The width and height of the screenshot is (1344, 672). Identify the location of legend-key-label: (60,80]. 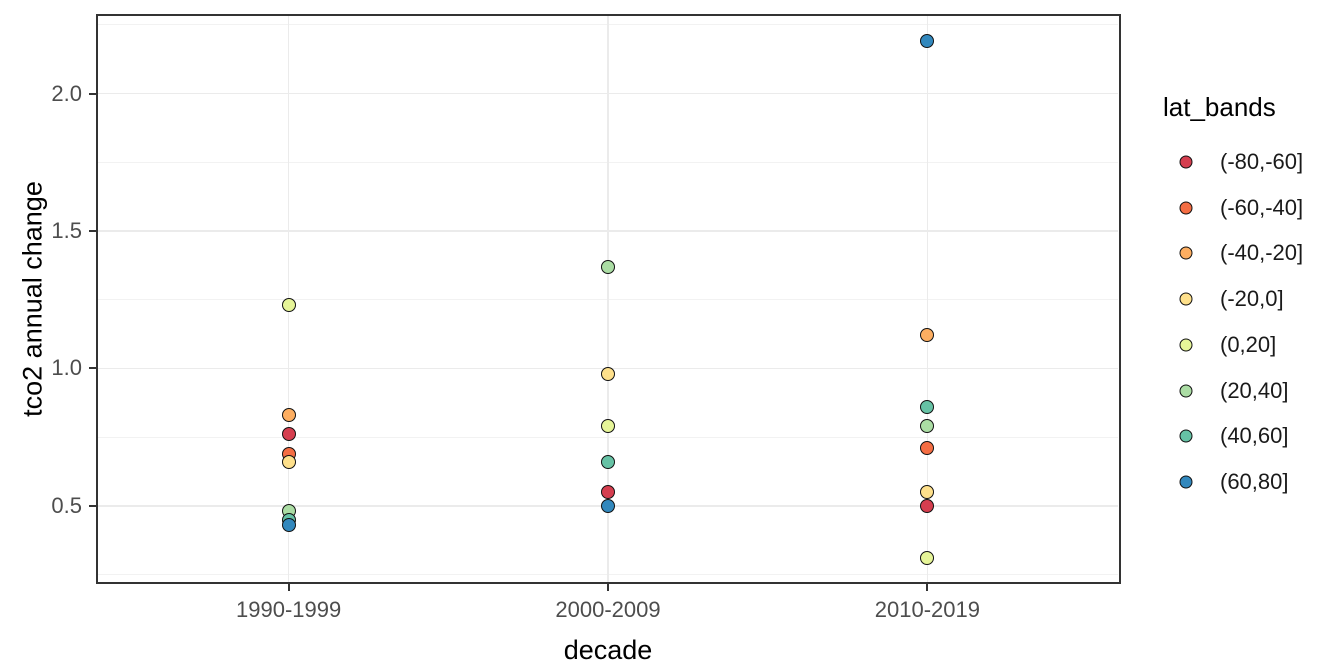
(1254, 481).